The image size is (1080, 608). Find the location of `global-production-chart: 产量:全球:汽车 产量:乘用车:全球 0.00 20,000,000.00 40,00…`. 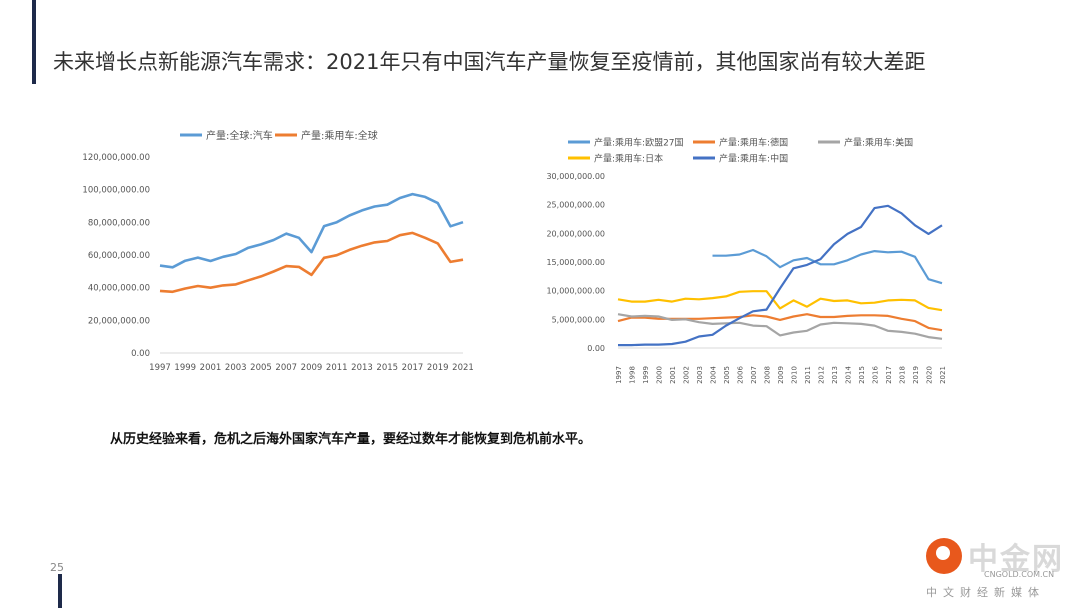

global-production-chart: 产量:全球:汽车 产量:乘用车:全球 0.00 20,000,000.00 40,00… is located at coordinates (278, 251).